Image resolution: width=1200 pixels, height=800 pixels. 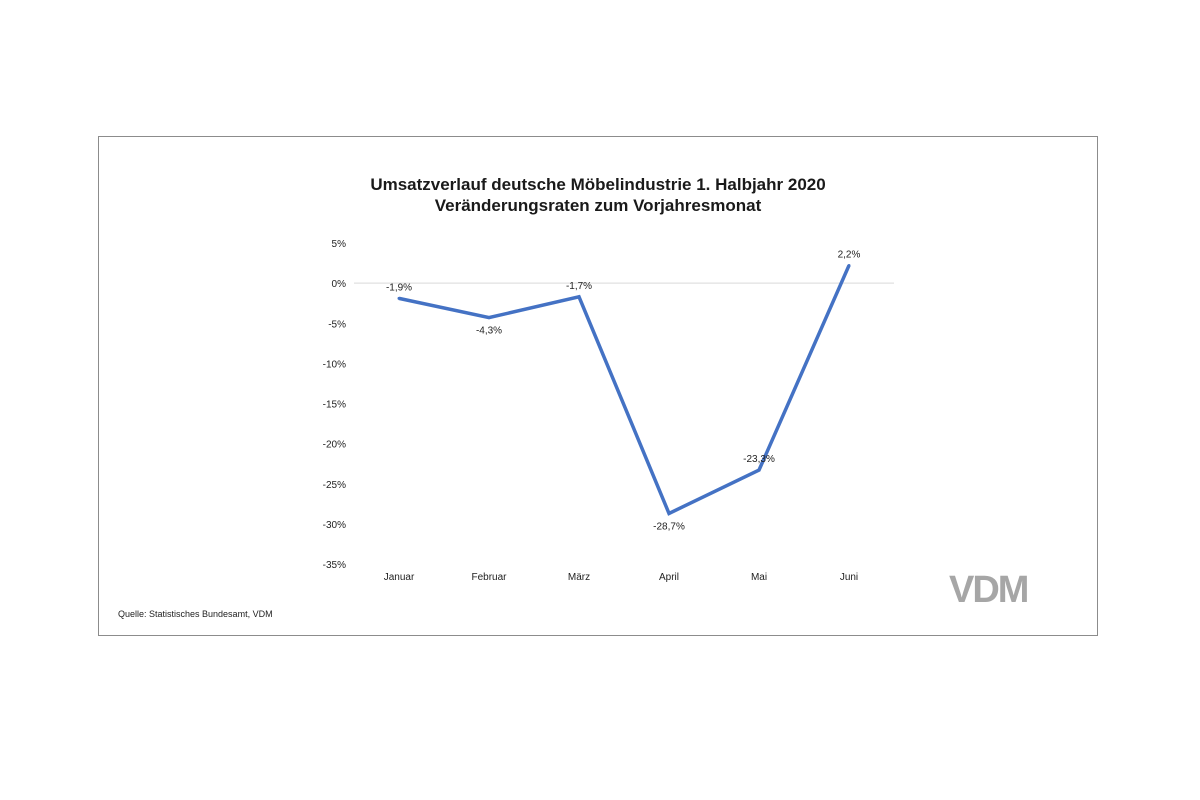 What do you see at coordinates (849, 577) in the screenshot?
I see `x-tick-label: Juni` at bounding box center [849, 577].